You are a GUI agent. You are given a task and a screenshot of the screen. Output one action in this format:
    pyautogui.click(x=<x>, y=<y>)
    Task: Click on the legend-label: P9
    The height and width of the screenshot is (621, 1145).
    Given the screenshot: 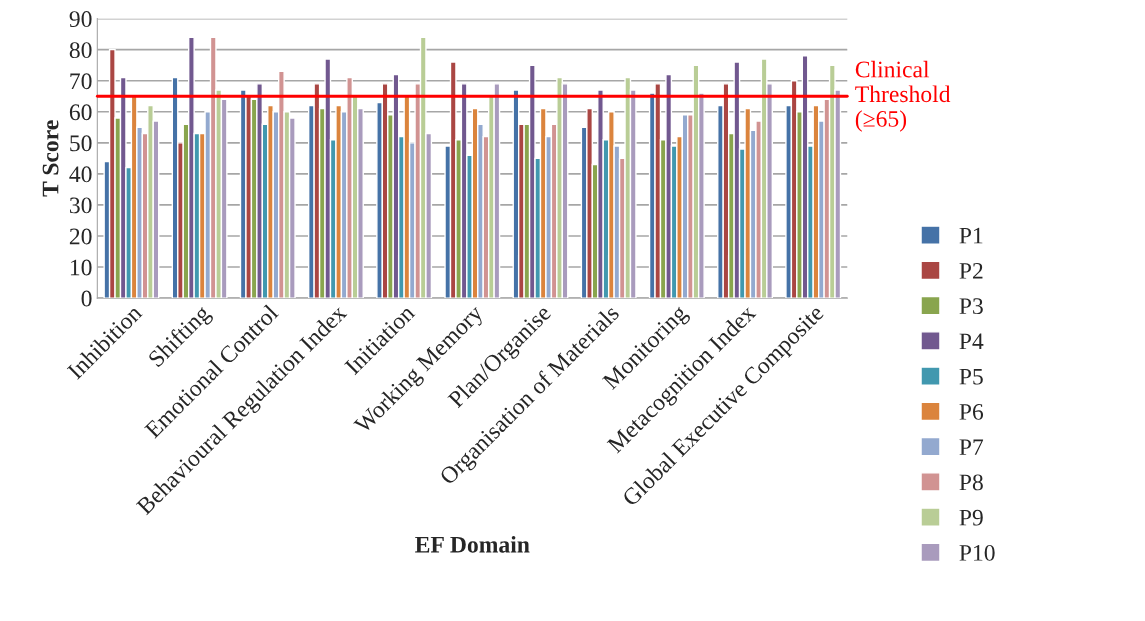 What is the action you would take?
    pyautogui.click(x=971, y=517)
    